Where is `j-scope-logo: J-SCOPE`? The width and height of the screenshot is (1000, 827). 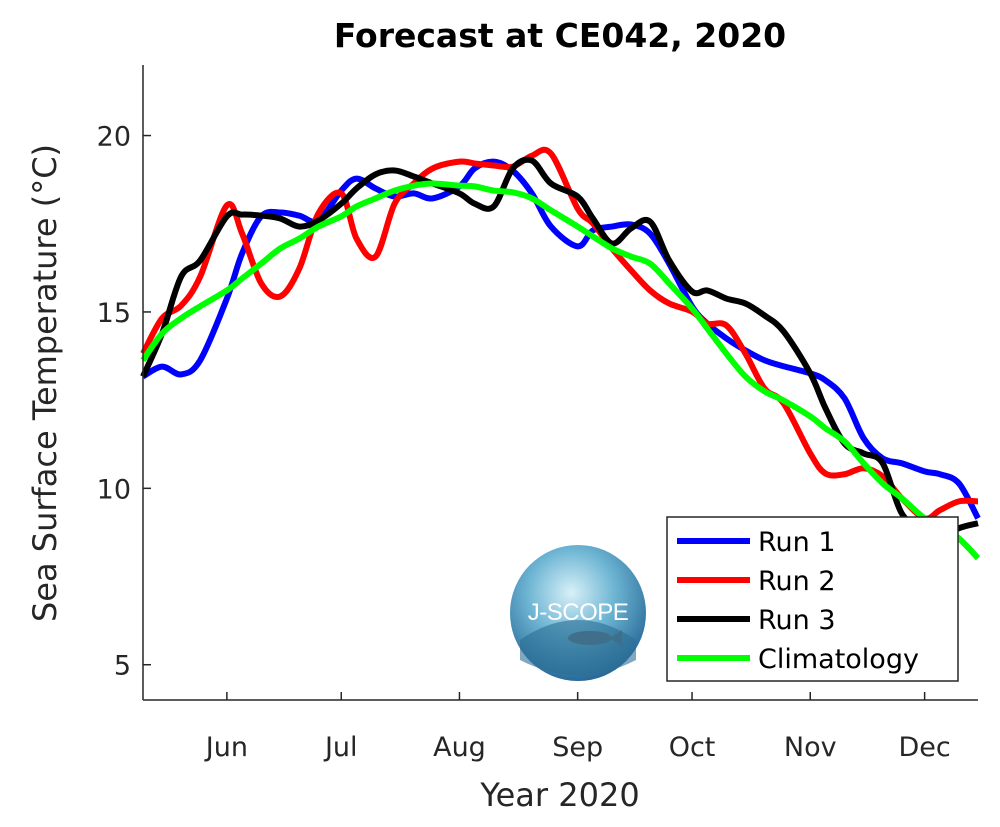 j-scope-logo: J-SCOPE is located at coordinates (578, 613).